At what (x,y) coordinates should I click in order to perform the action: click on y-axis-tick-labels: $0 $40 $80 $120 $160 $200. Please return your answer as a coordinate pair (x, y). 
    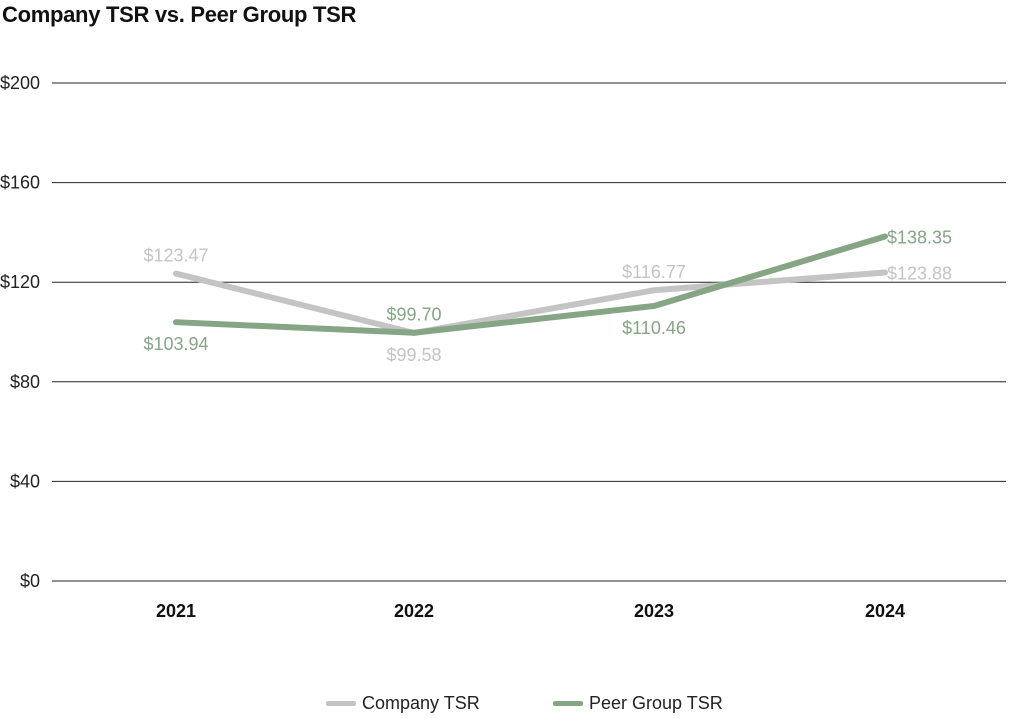
    Looking at the image, I should click on (20, 332).